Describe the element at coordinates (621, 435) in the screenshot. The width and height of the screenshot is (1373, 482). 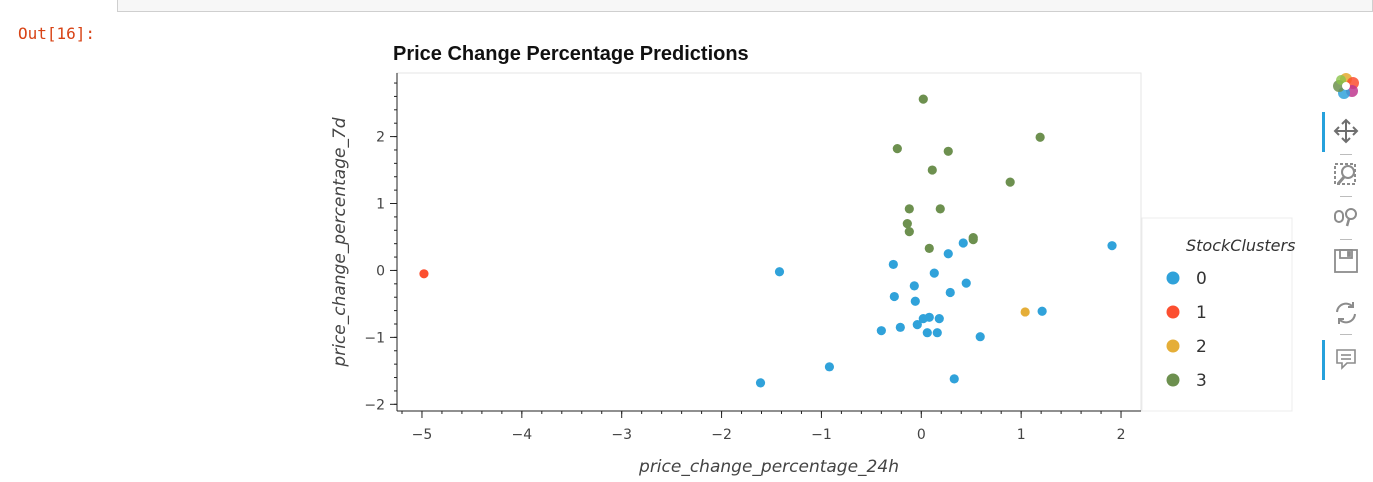
I see `x-tick-label: −3` at that location.